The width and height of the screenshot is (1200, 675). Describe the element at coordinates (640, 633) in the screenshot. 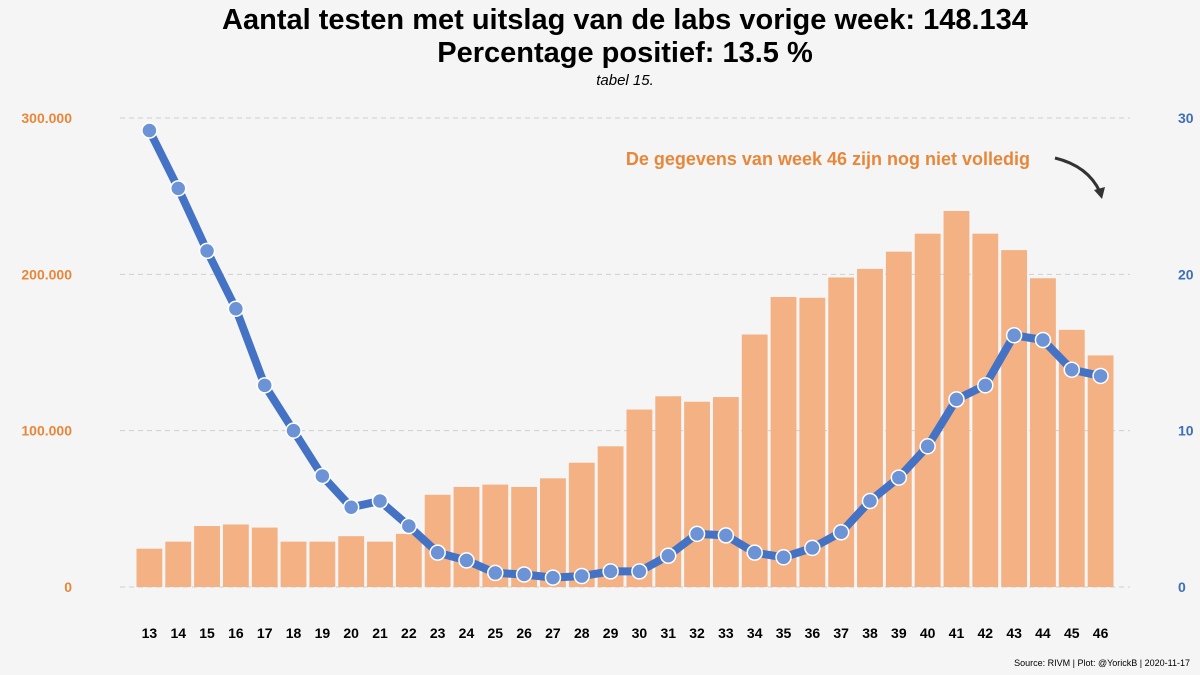

I see `x-tick-label-30: 30` at that location.